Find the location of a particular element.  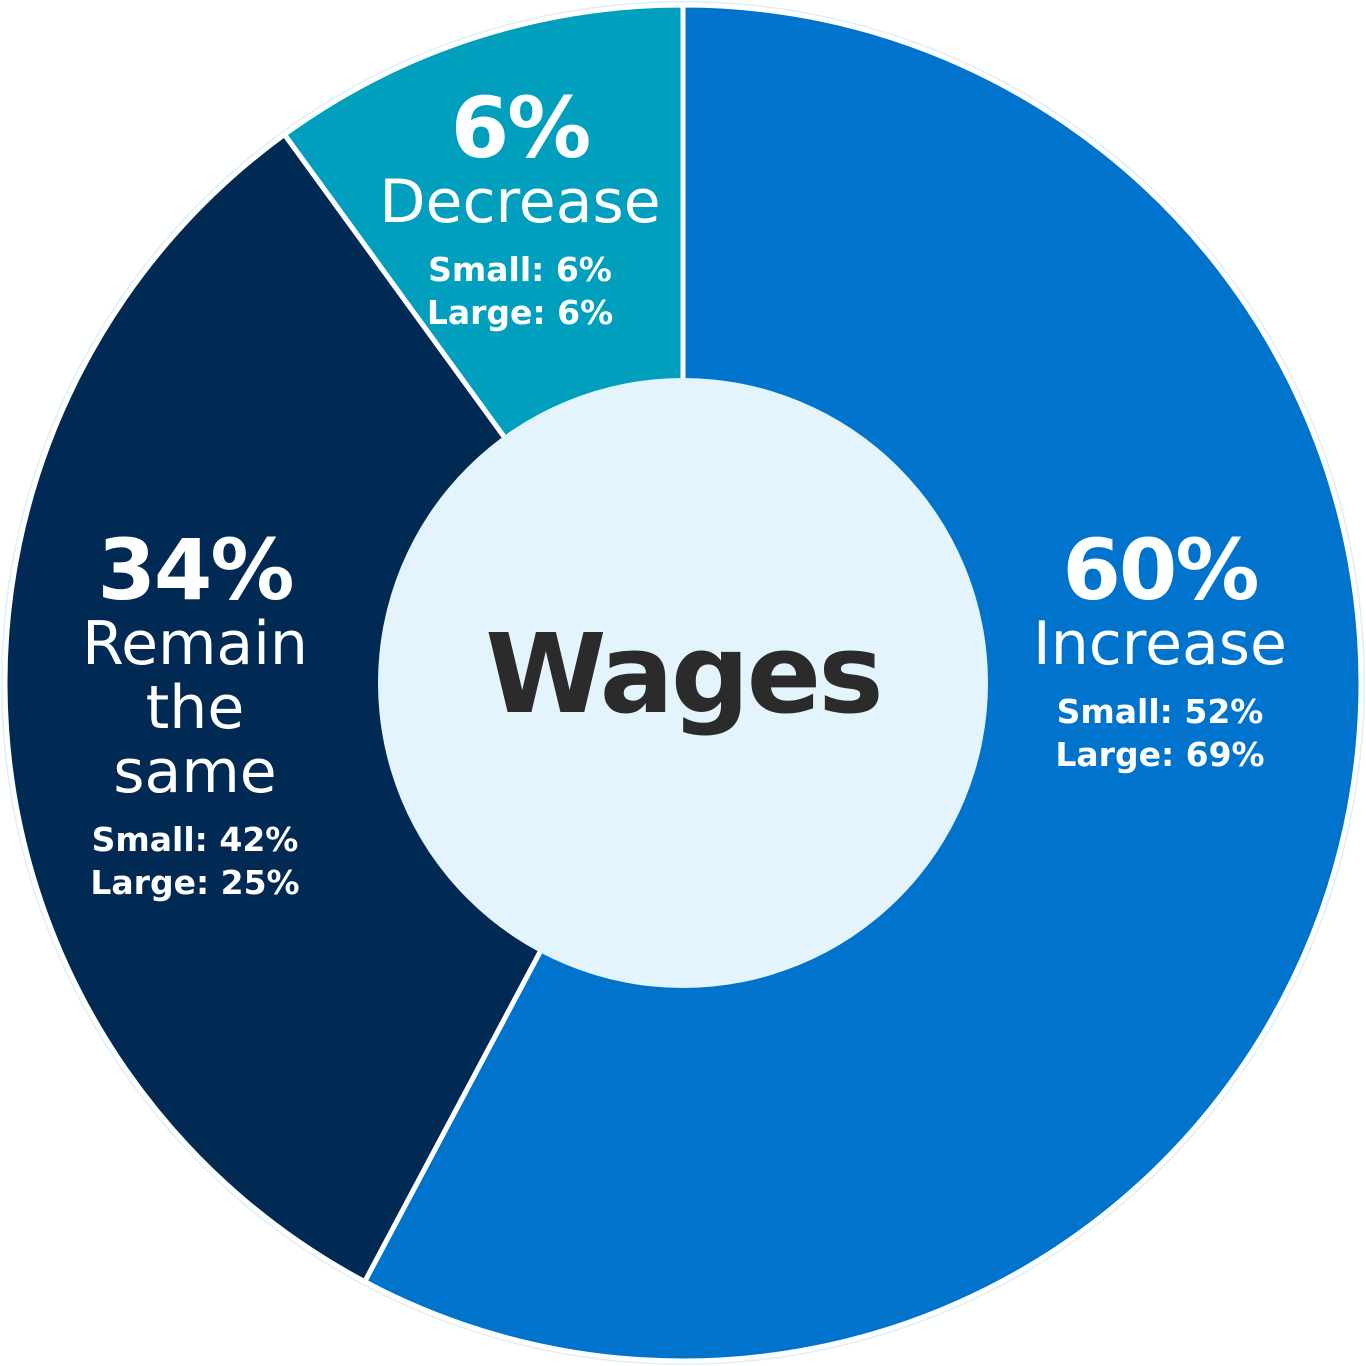

increase-large: Large: 69% is located at coordinates (1160, 754).